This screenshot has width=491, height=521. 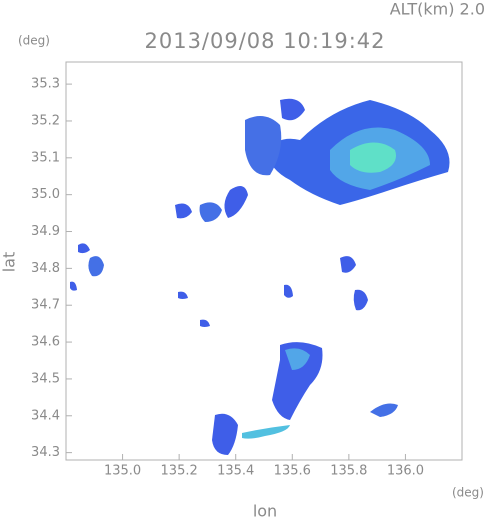 What do you see at coordinates (468, 493) in the screenshot?
I see `x-unit: (deg)` at bounding box center [468, 493].